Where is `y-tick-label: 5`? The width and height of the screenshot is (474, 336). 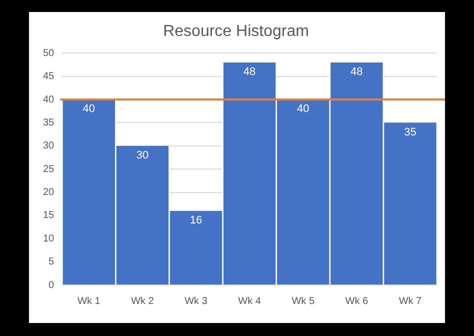 y-tick-label: 5 is located at coordinates (51, 262).